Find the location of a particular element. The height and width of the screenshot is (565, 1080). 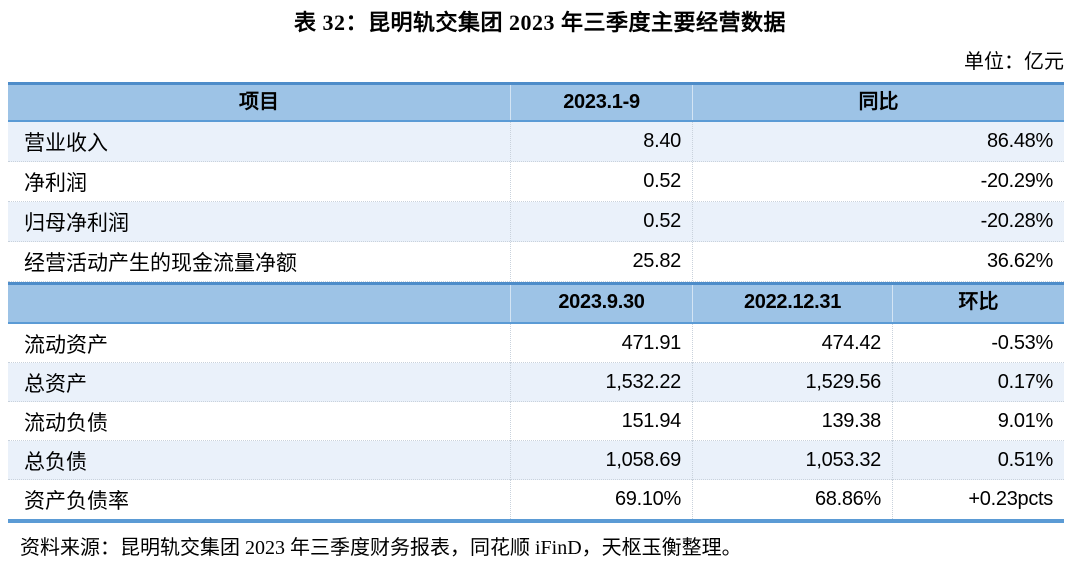

row-label: 归母净利润 is located at coordinates (76, 222).